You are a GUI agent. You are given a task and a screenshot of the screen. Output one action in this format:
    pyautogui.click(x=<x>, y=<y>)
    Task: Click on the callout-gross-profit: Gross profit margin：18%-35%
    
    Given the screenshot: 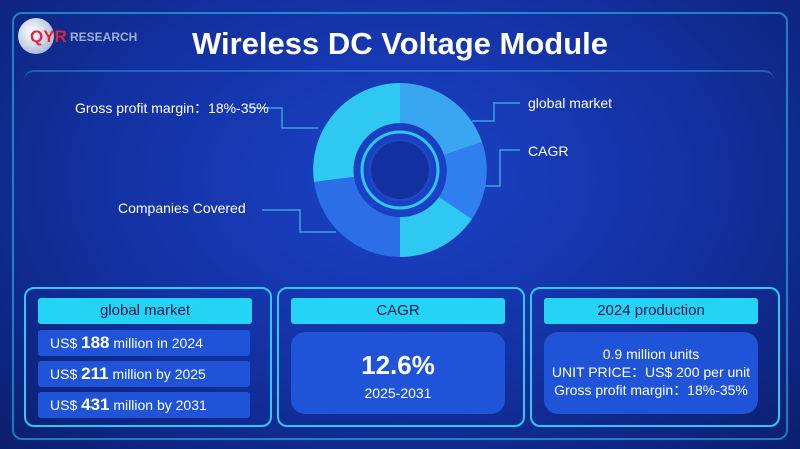 What is the action you would take?
    pyautogui.click(x=172, y=108)
    